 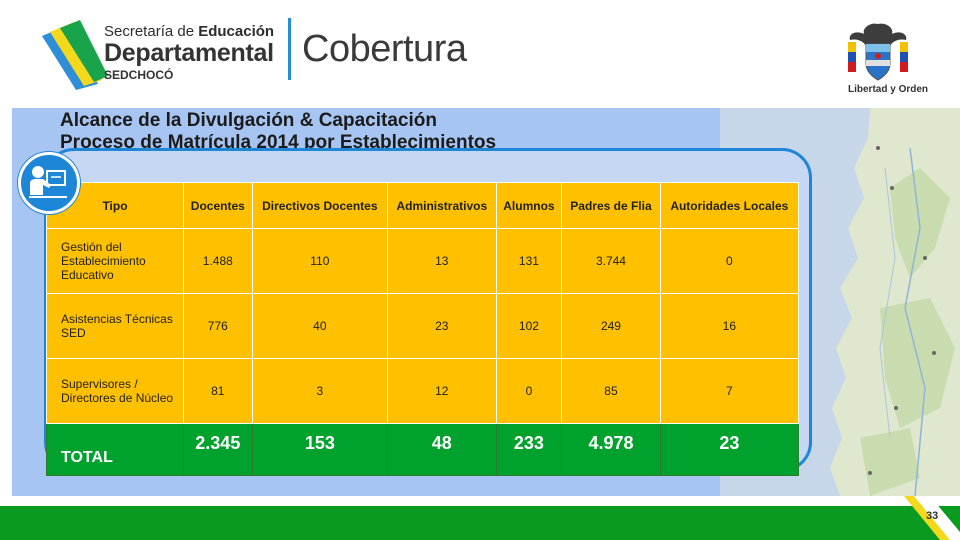 What do you see at coordinates (151, 31) in the screenshot?
I see `org-line1-prefix: Secretaría de` at bounding box center [151, 31].